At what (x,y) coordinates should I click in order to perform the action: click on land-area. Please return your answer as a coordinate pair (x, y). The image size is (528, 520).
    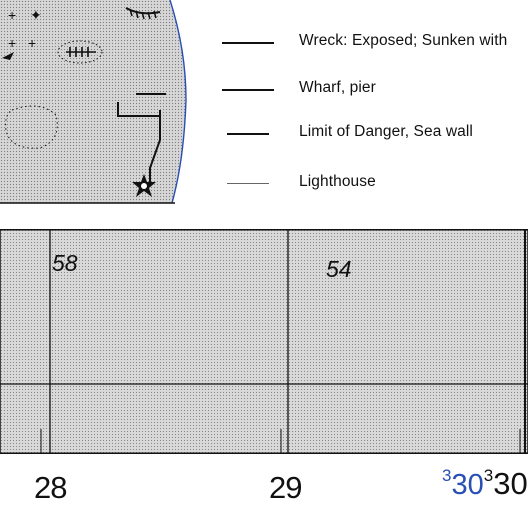
    Looking at the image, I should click on (93, 101).